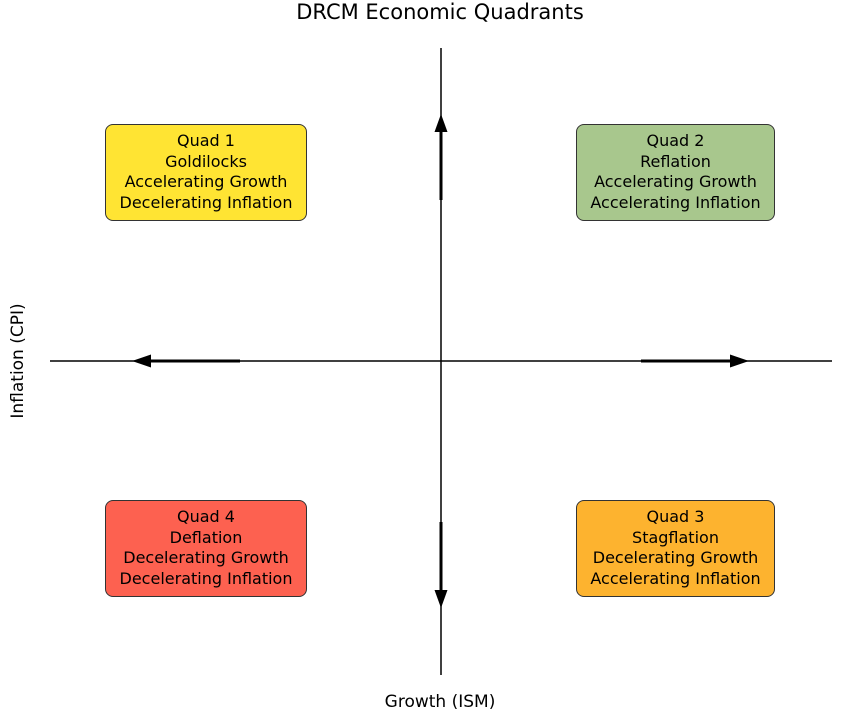  I want to click on quadrant-2-regime: Reflation, so click(675, 161).